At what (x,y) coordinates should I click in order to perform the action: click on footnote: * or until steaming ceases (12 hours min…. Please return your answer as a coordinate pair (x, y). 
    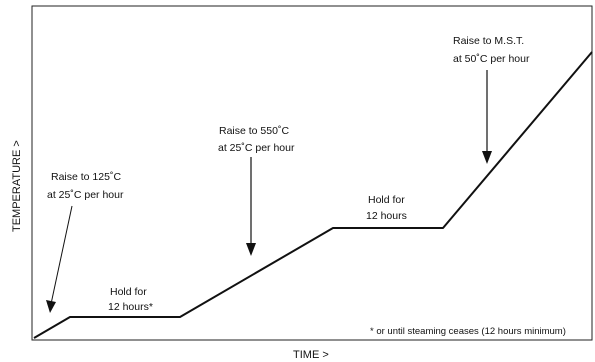
    Looking at the image, I should click on (468, 331).